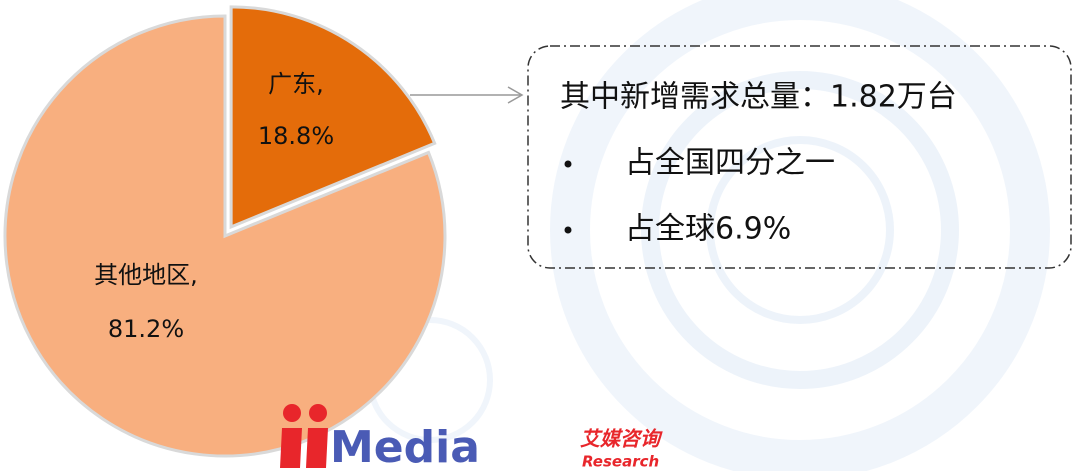 The width and height of the screenshot is (1074, 471). I want to click on logo-en: Research, so click(620, 462).